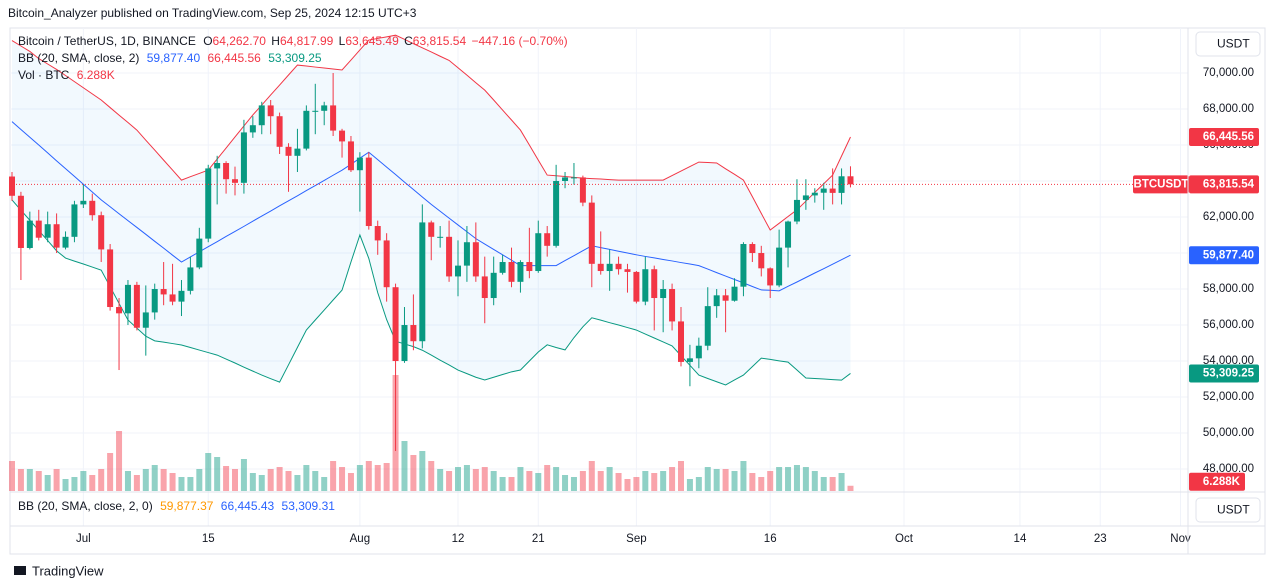  Describe the element at coordinates (1233, 44) in the screenshot. I see `currency-label: USDT` at that location.